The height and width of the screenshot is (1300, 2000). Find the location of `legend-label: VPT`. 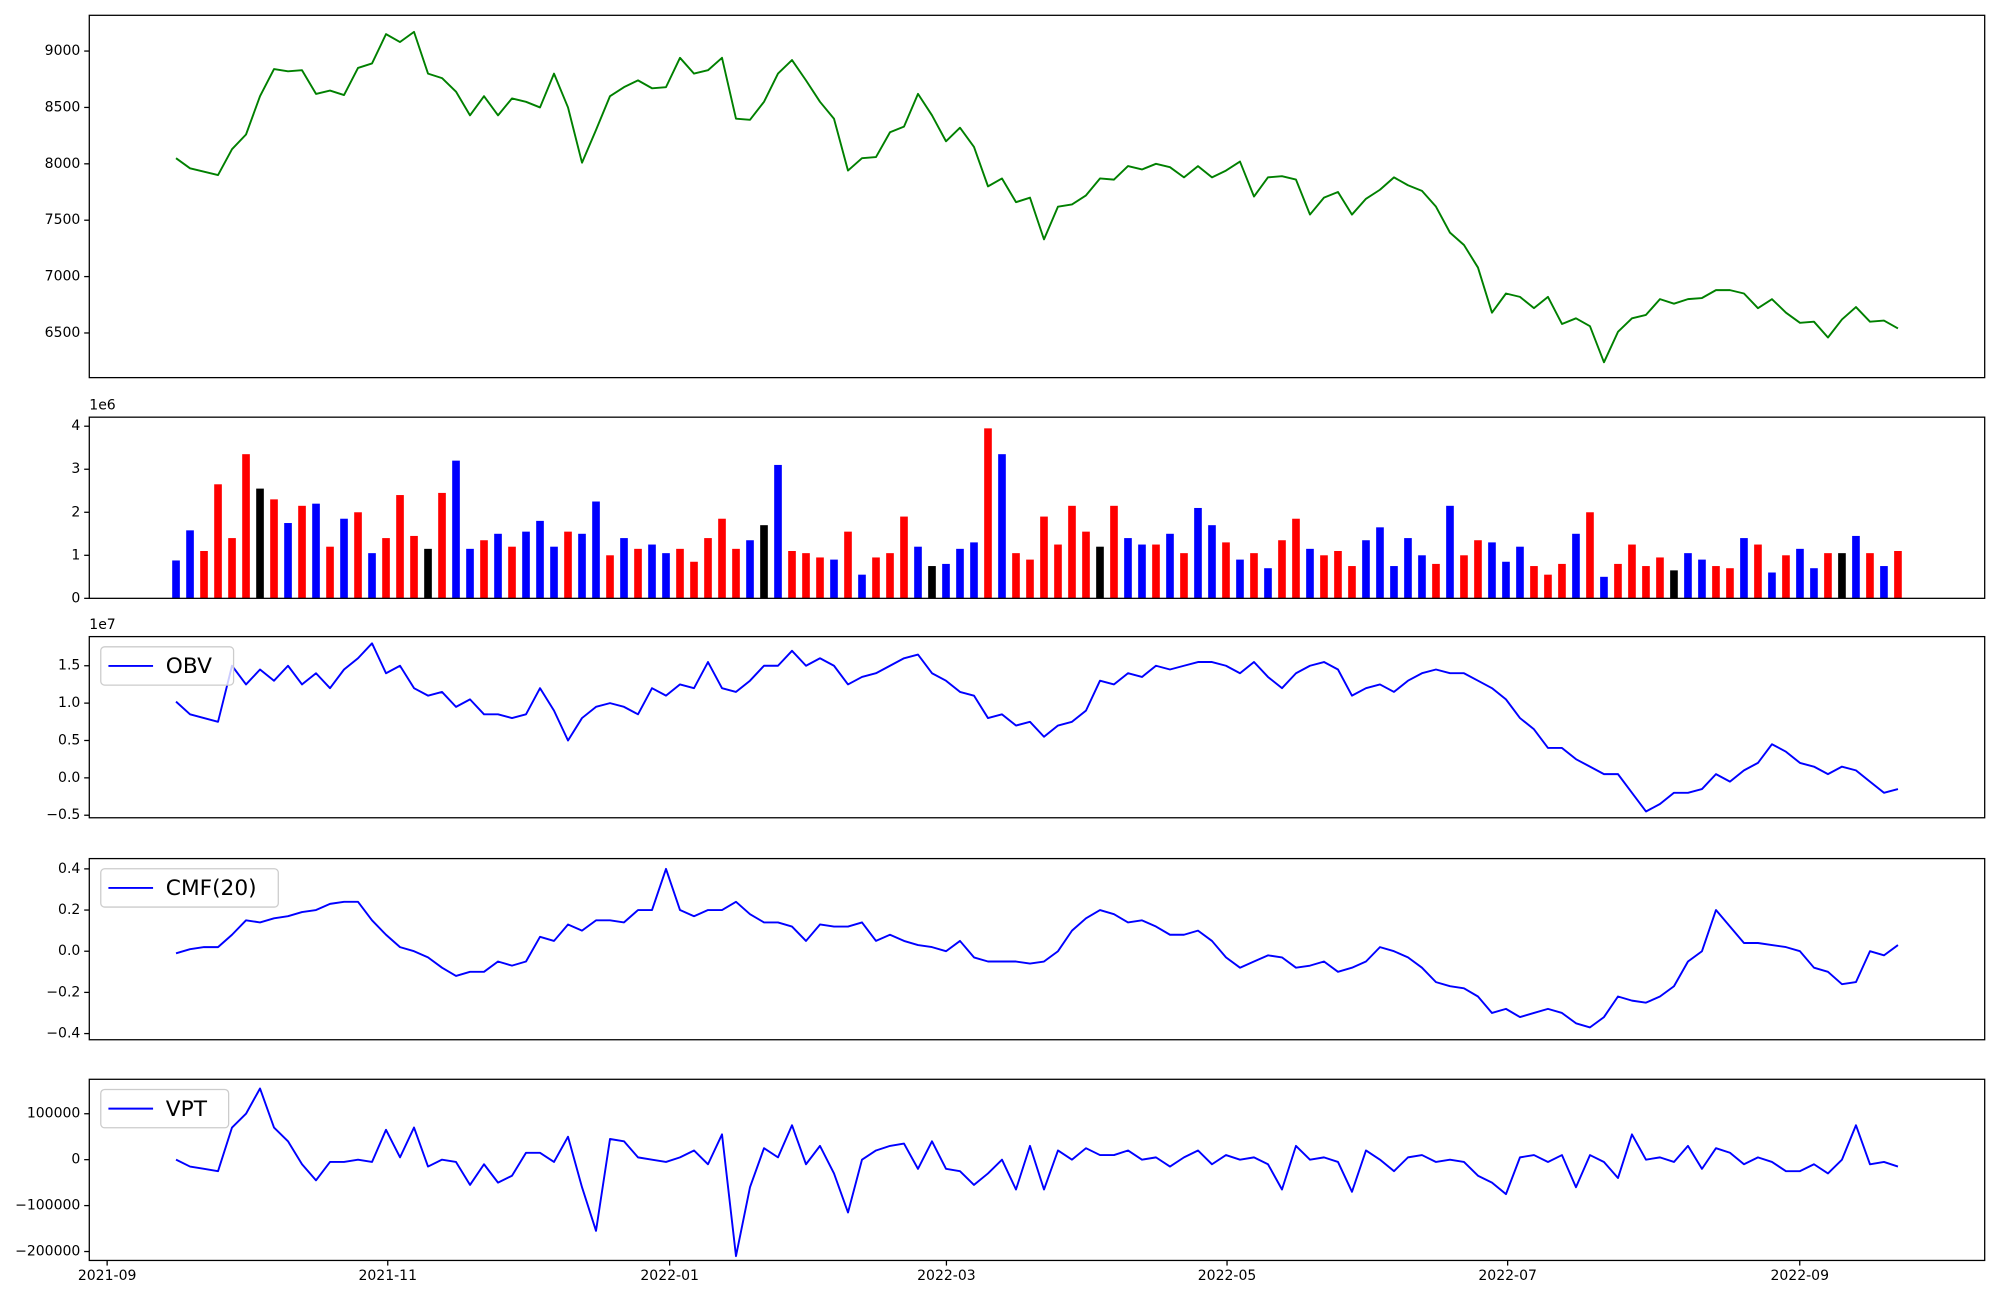

legend-label: VPT is located at coordinates (187, 1109).